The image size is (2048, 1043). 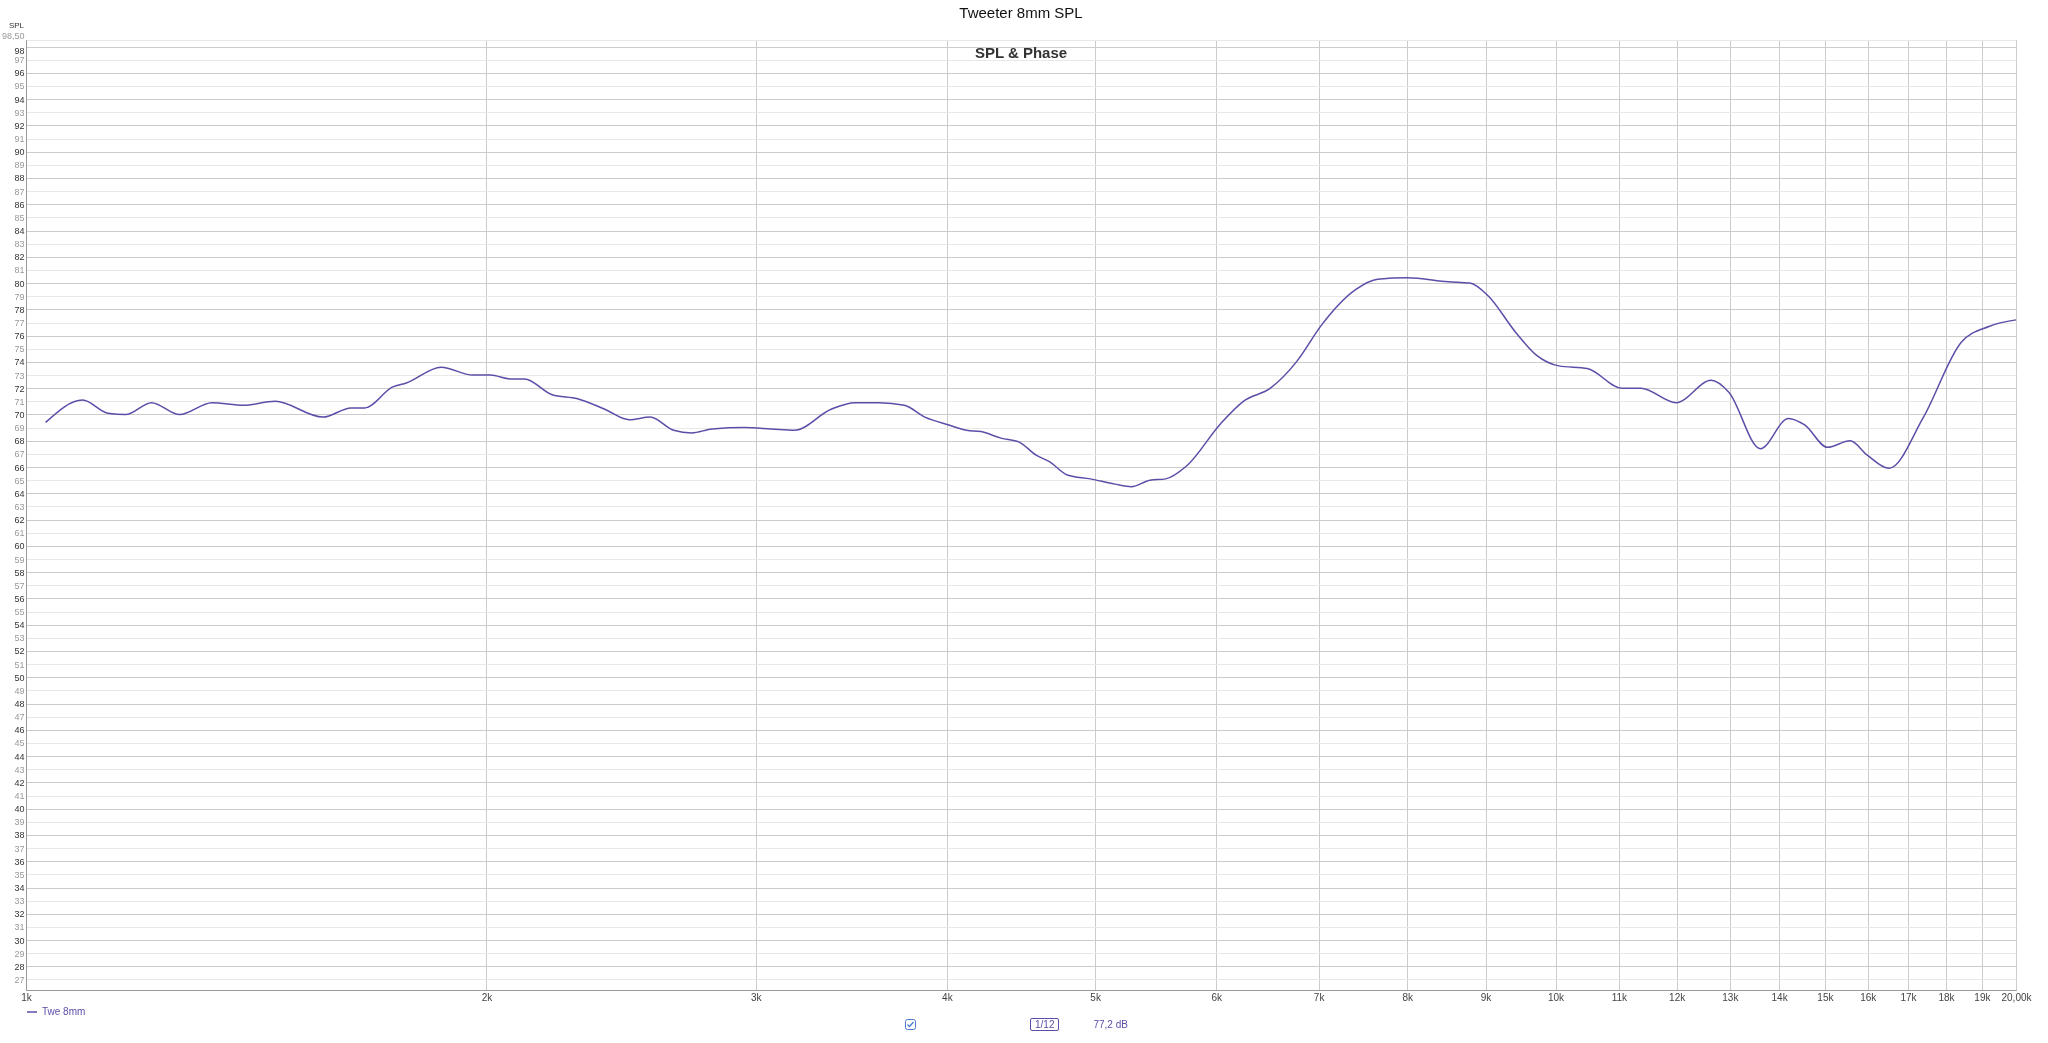 I want to click on y-tick-label: 82, so click(x=19, y=257).